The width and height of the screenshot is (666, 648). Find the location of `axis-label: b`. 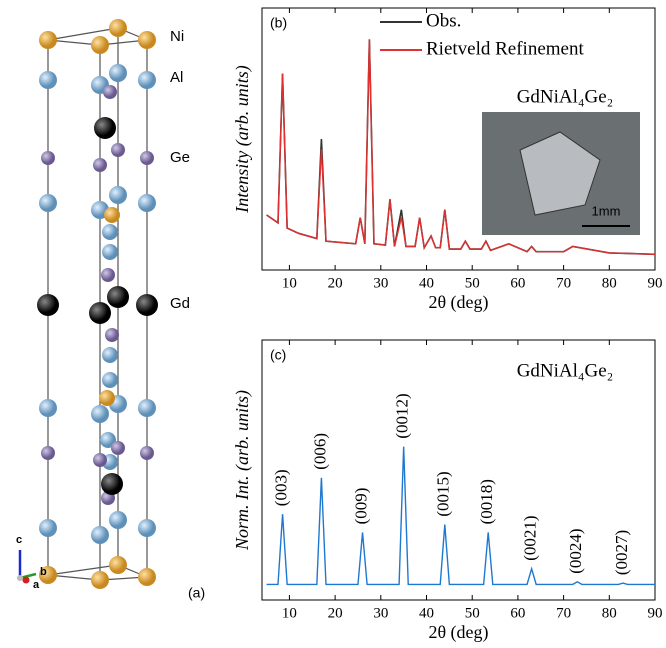

axis-label: b is located at coordinates (43, 572).